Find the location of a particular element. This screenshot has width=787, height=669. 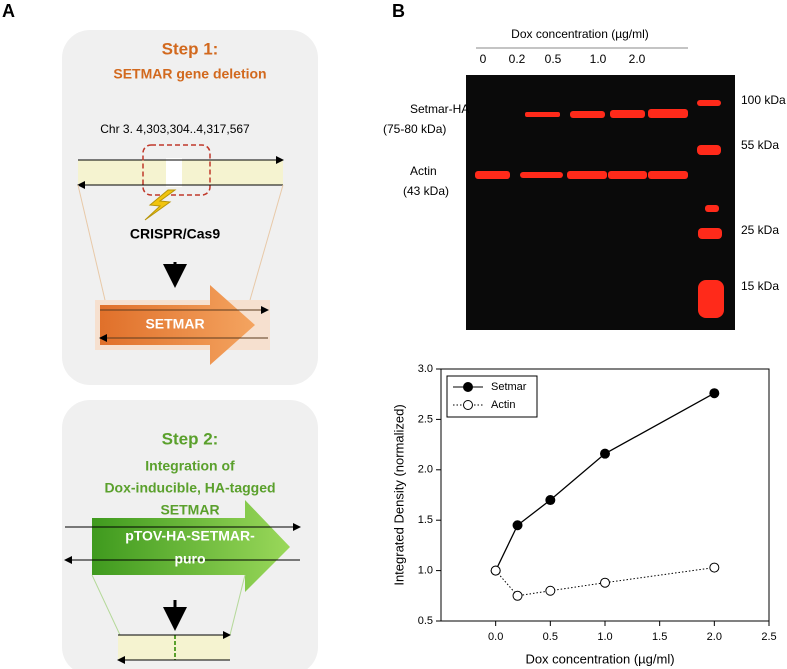

x-axis-label: Dox concentration (µg/ml) is located at coordinates (599, 658).